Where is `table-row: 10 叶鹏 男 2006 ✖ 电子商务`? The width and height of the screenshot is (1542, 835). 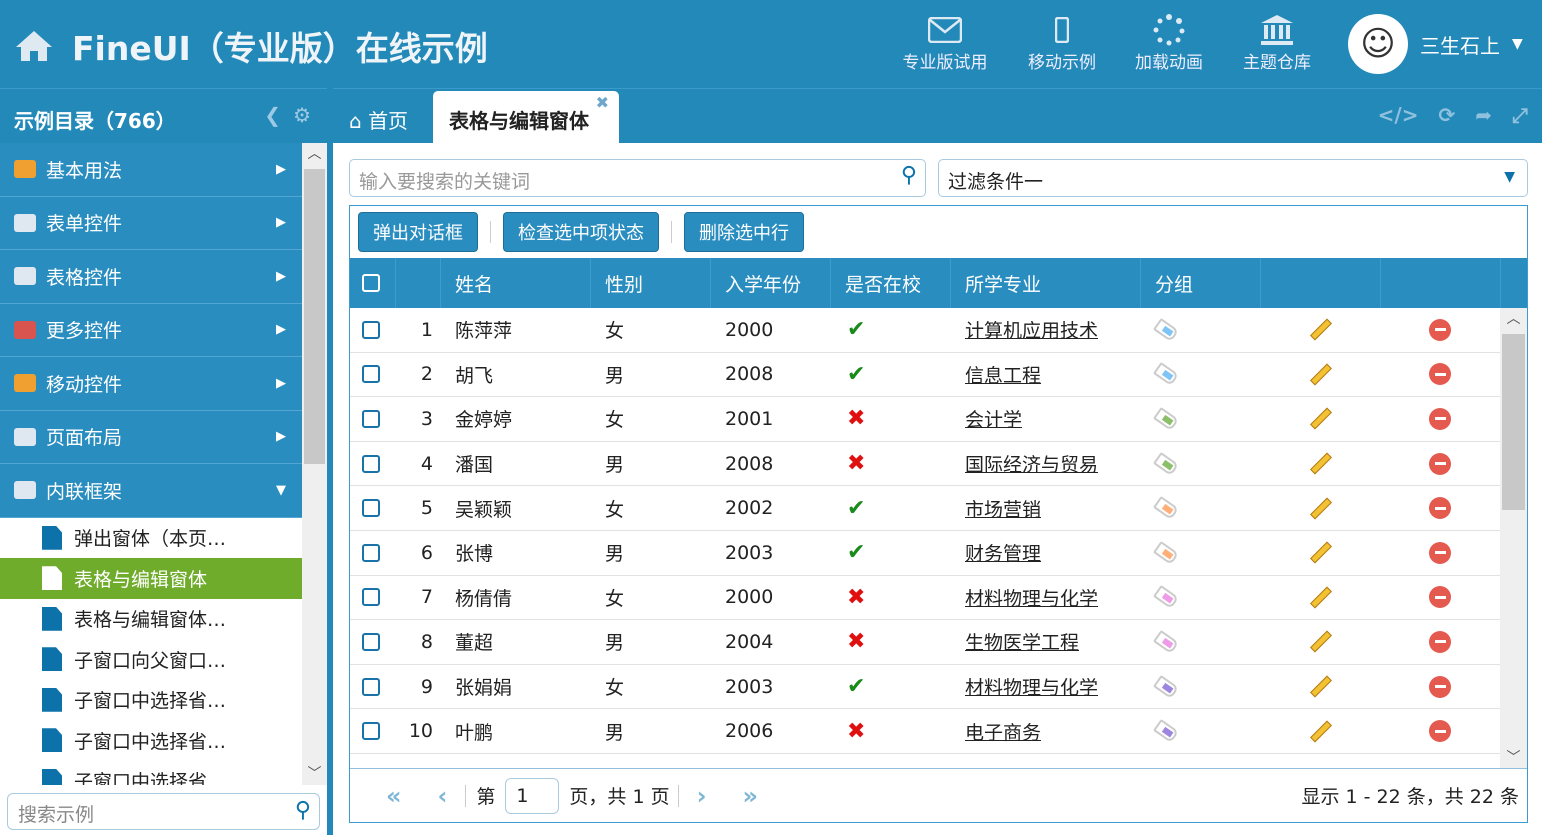 table-row: 10 叶鹏 男 2006 ✖ 电子商务 is located at coordinates (925, 731).